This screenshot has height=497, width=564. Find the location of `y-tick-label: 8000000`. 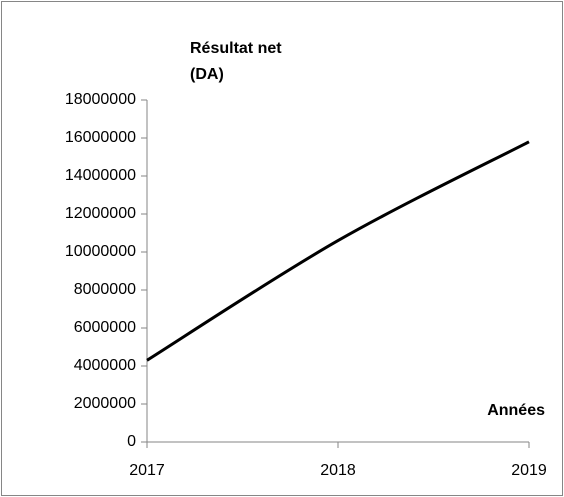

y-tick-label: 8000000 is located at coordinates (105, 289).